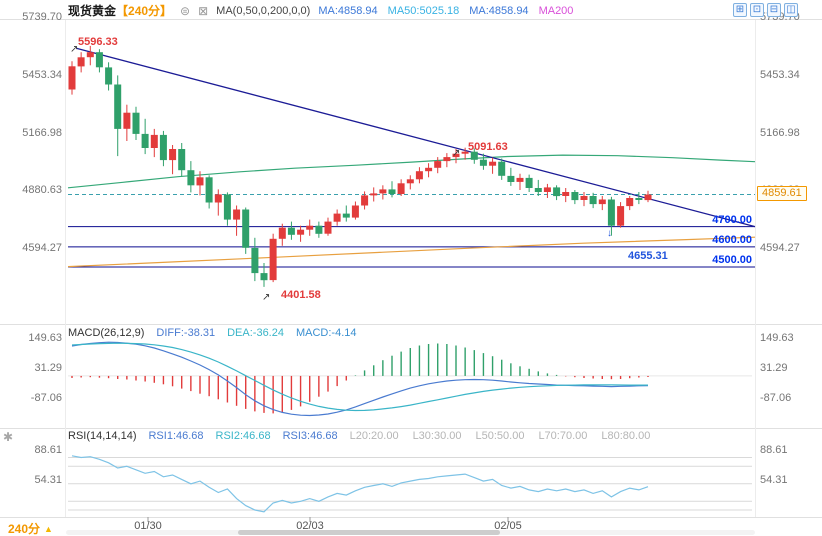 This screenshot has width=822, height=536. Describe the element at coordinates (185, 10) in the screenshot. I see `collapse-icon: ⊜` at that location.